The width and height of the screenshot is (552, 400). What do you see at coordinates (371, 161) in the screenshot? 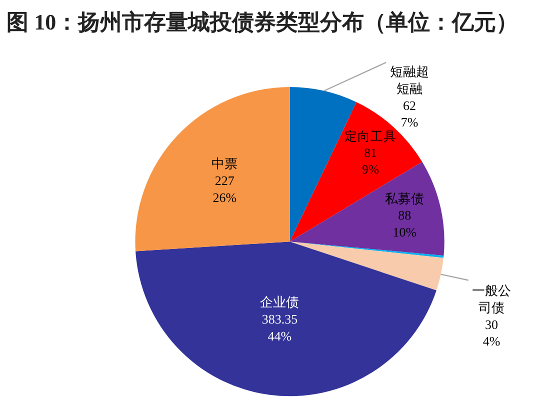
I see `data-label: 81 9%` at bounding box center [371, 161].